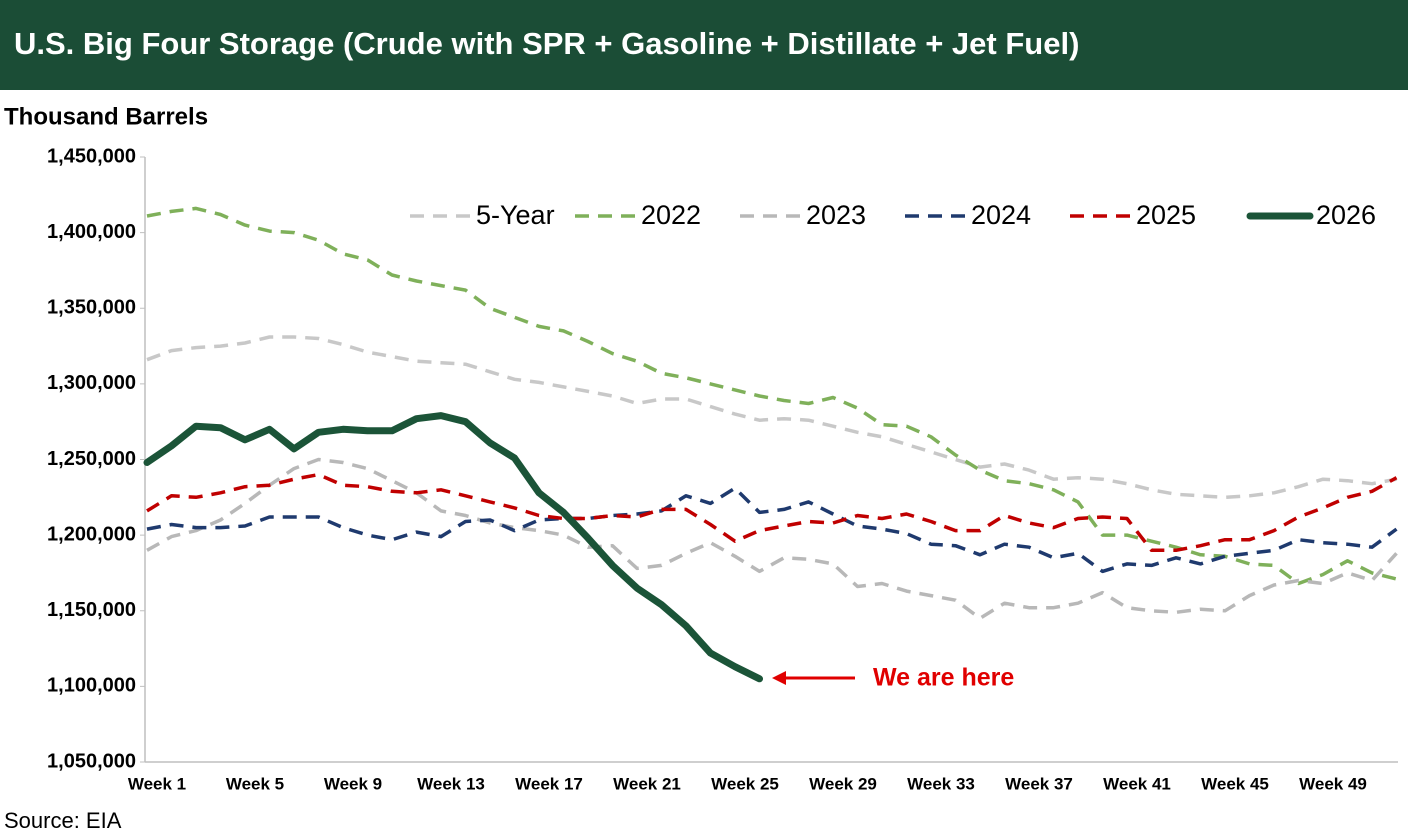 The width and height of the screenshot is (1408, 840). What do you see at coordinates (1039, 783) in the screenshot?
I see `x-tick-label: Week 37` at bounding box center [1039, 783].